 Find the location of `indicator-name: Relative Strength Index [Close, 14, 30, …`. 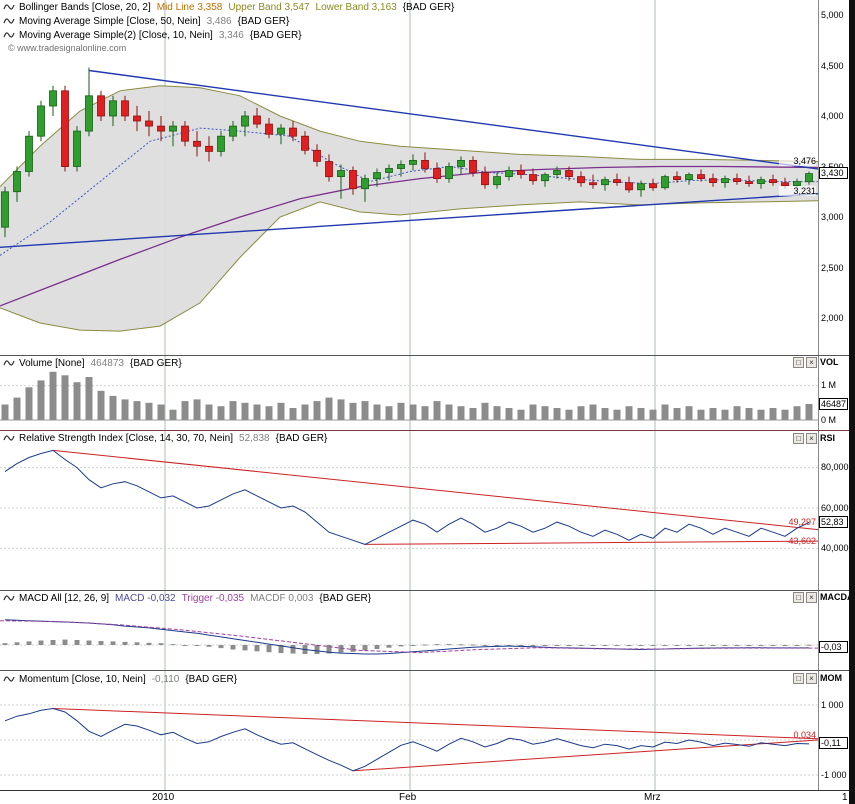

indicator-name: Relative Strength Index [Close, 14, 30, … is located at coordinates (126, 438).